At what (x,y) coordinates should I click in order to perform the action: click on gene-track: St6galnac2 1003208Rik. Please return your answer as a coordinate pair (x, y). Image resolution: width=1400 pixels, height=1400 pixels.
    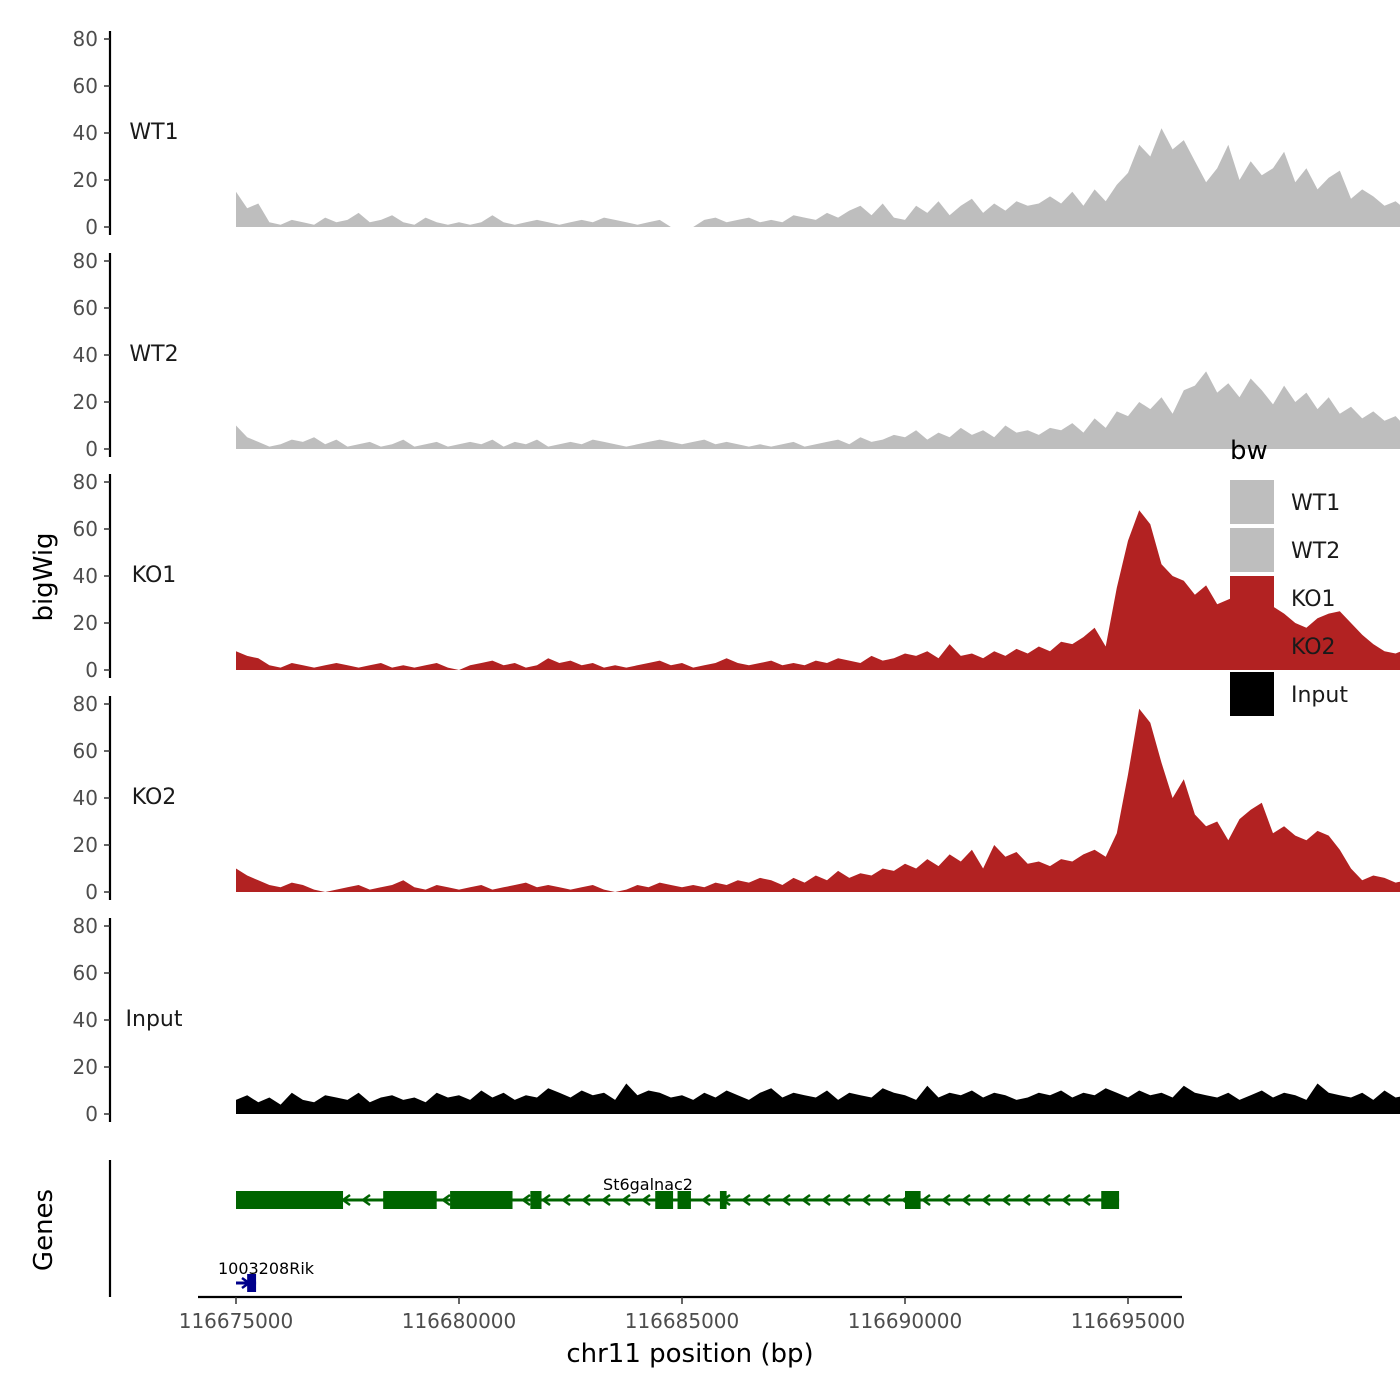
    Looking at the image, I should click on (614, 1228).